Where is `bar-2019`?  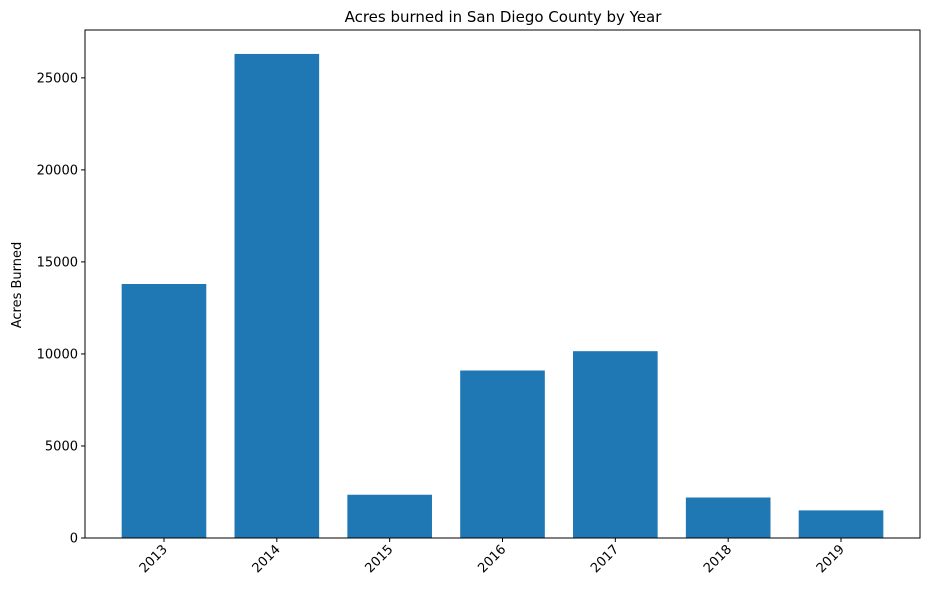
bar-2019 is located at coordinates (841, 524).